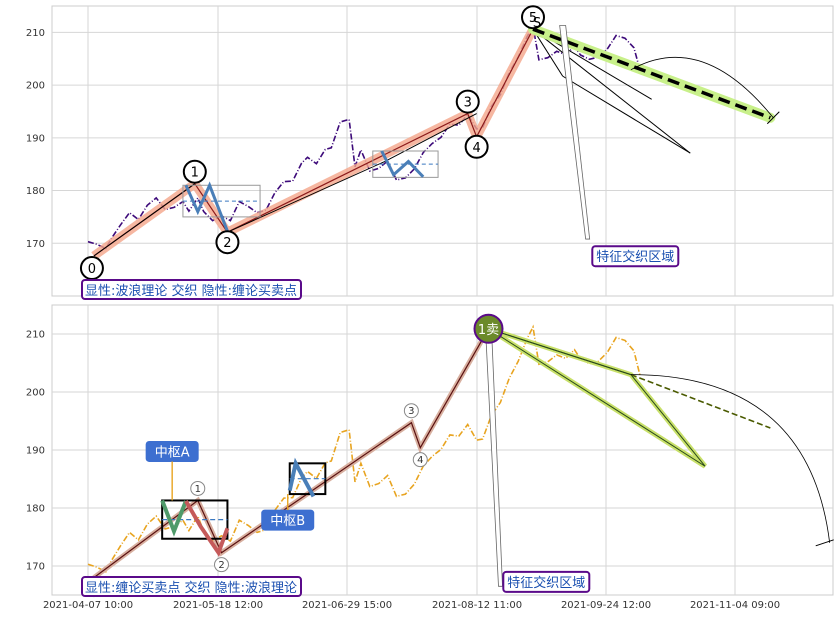  What do you see at coordinates (735, 605) in the screenshot?
I see `x-tick-label: 2021-11-04 09:00` at bounding box center [735, 605].